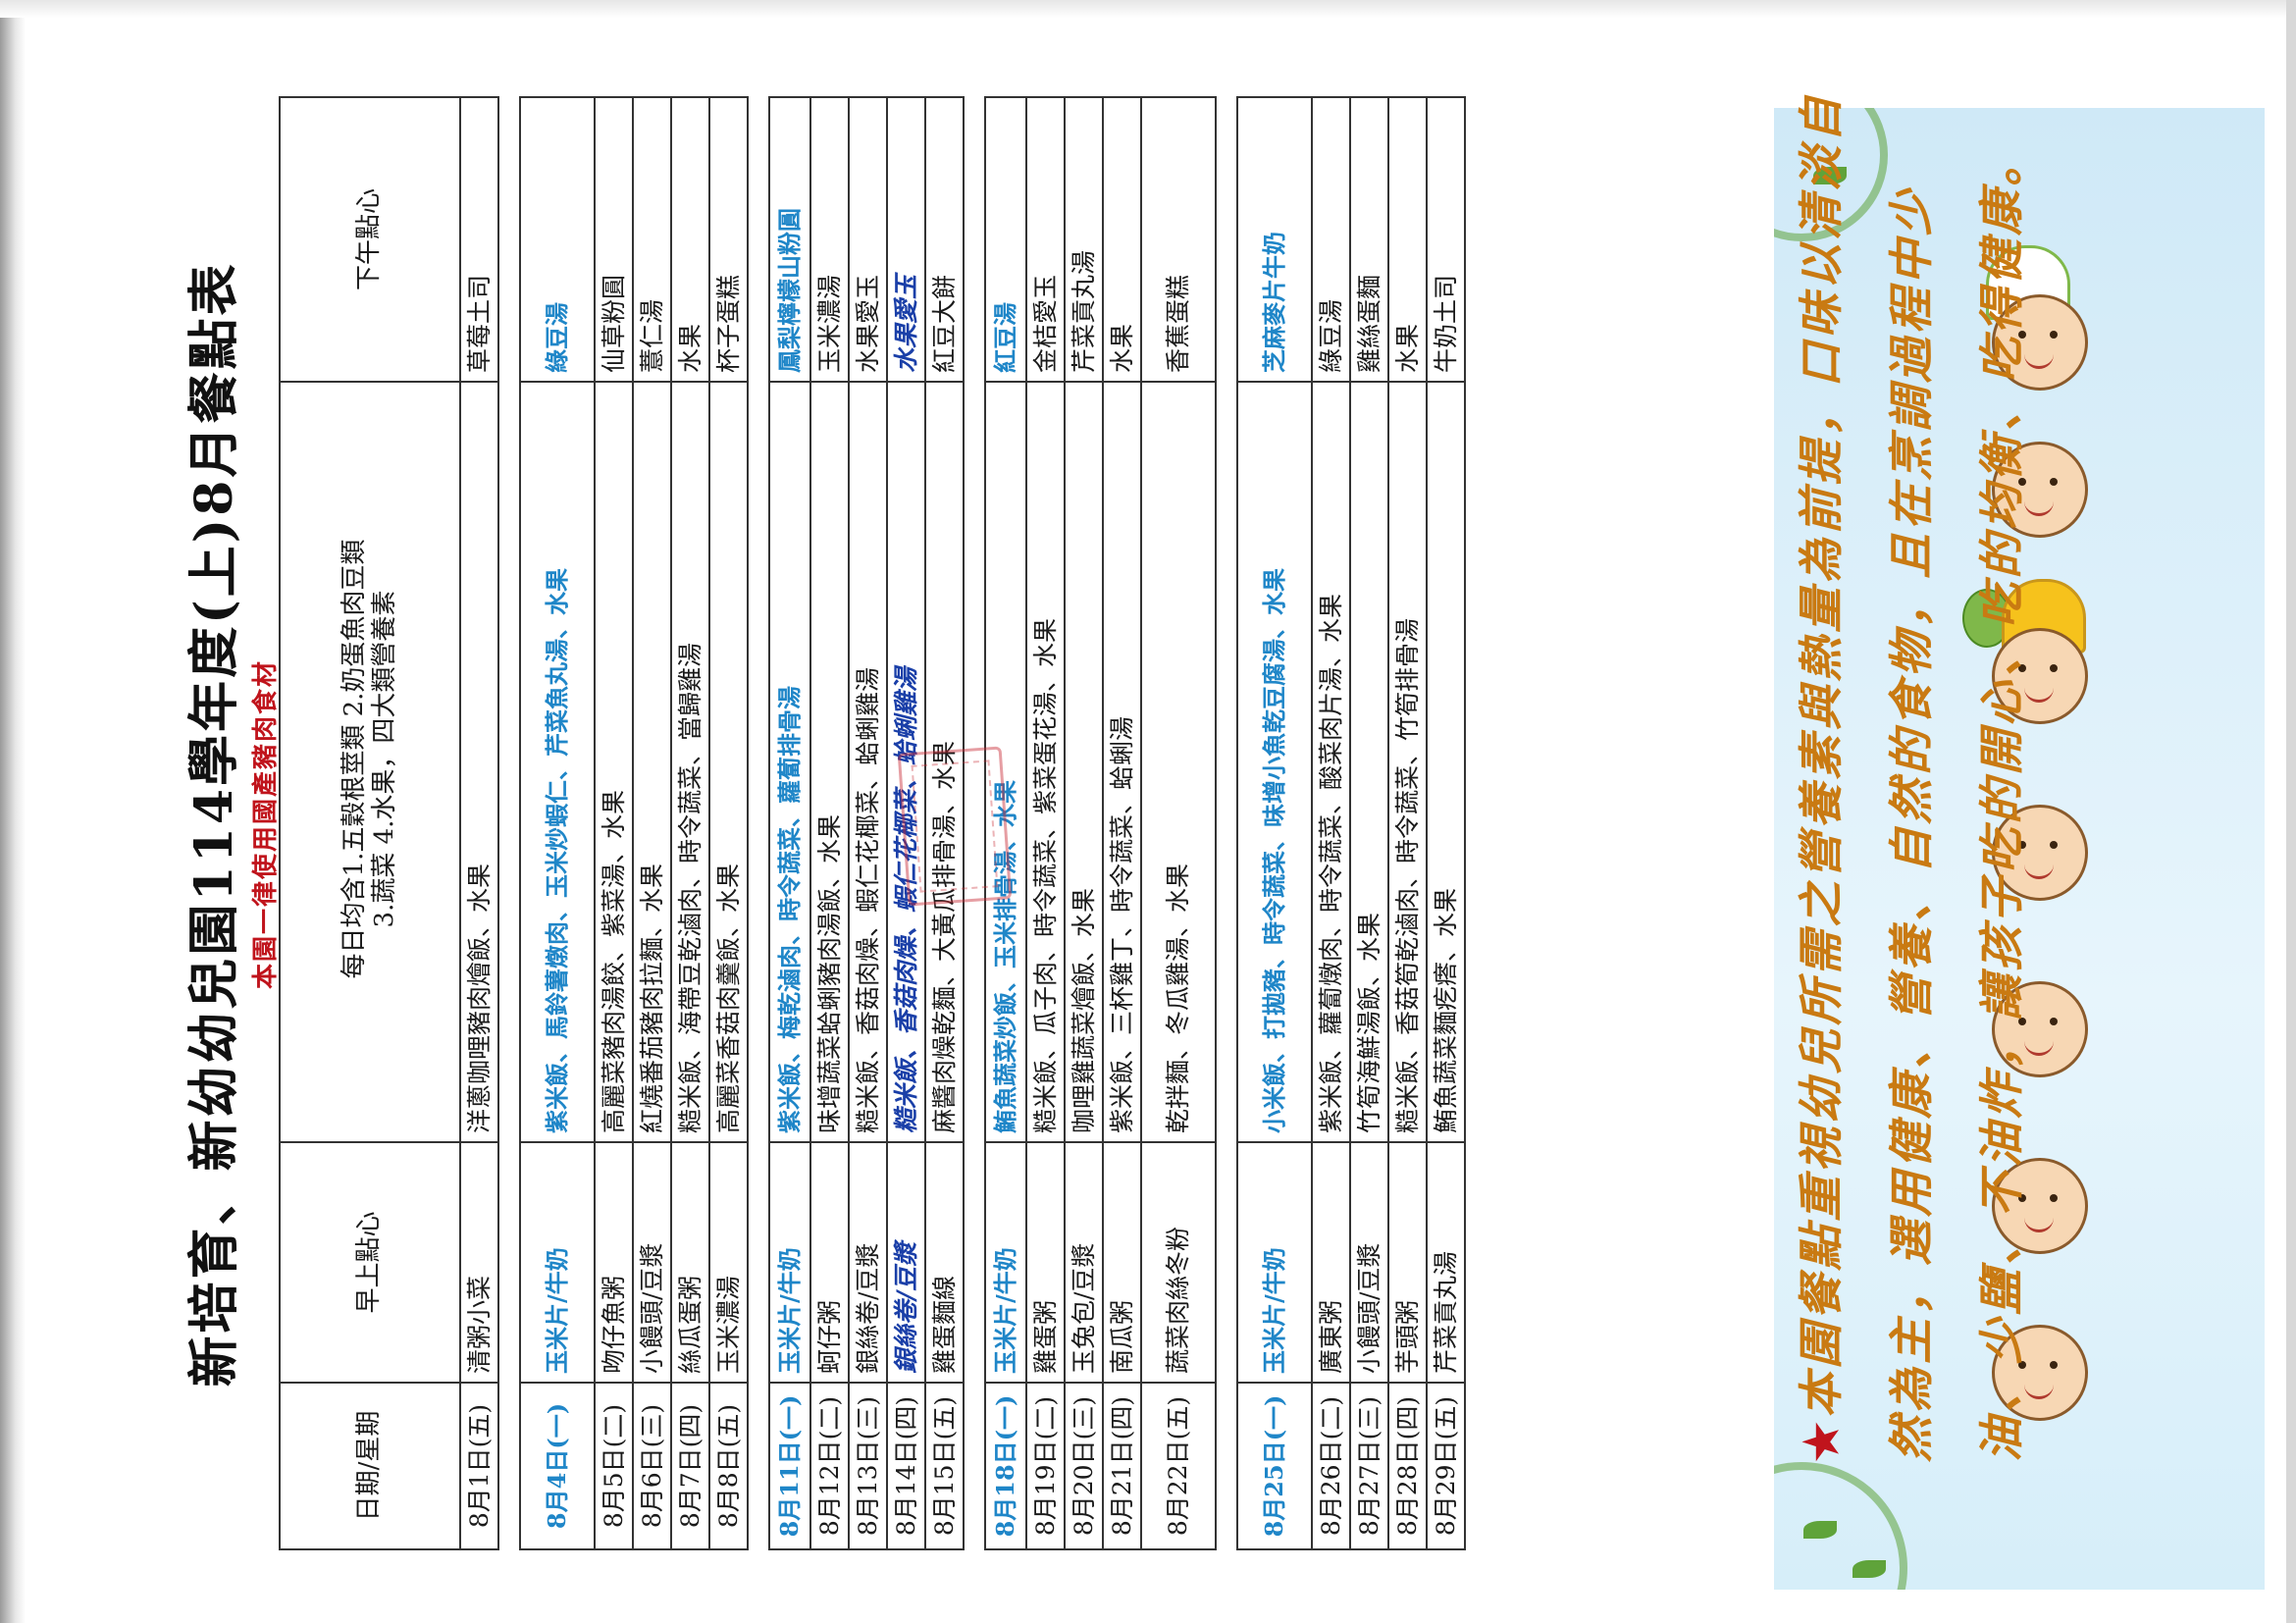 This screenshot has width=2296, height=1623. Describe the element at coordinates (1178, 762) in the screenshot. I see `lunch-cell: 乾拌麵、冬瓜雞湯、水果` at that location.